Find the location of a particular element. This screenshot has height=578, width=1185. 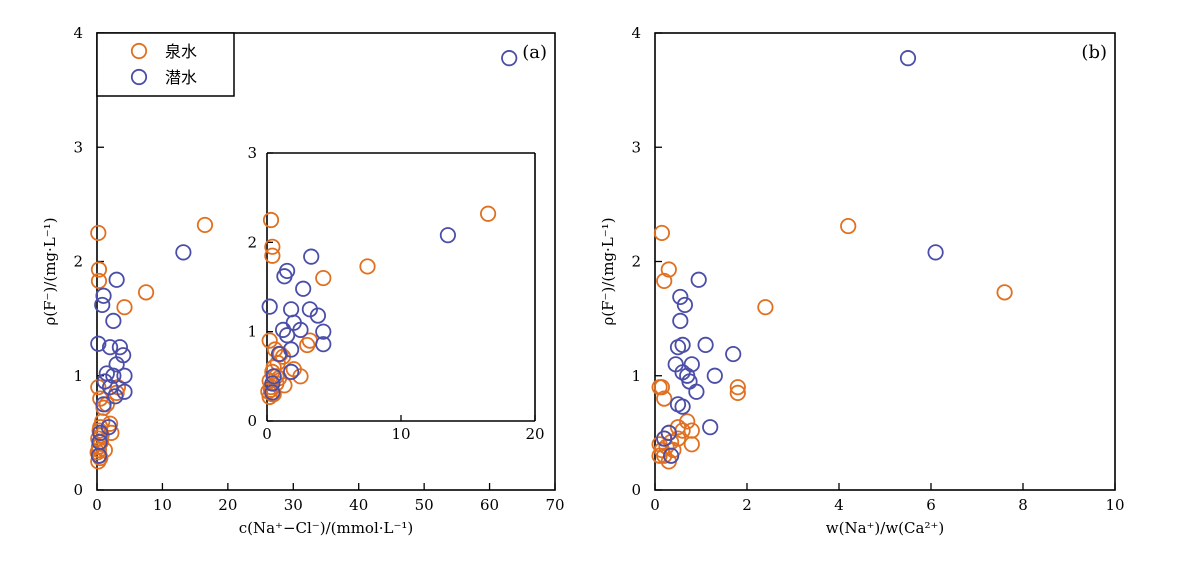

y-tick-label-b: 1 is located at coordinates (636, 376).